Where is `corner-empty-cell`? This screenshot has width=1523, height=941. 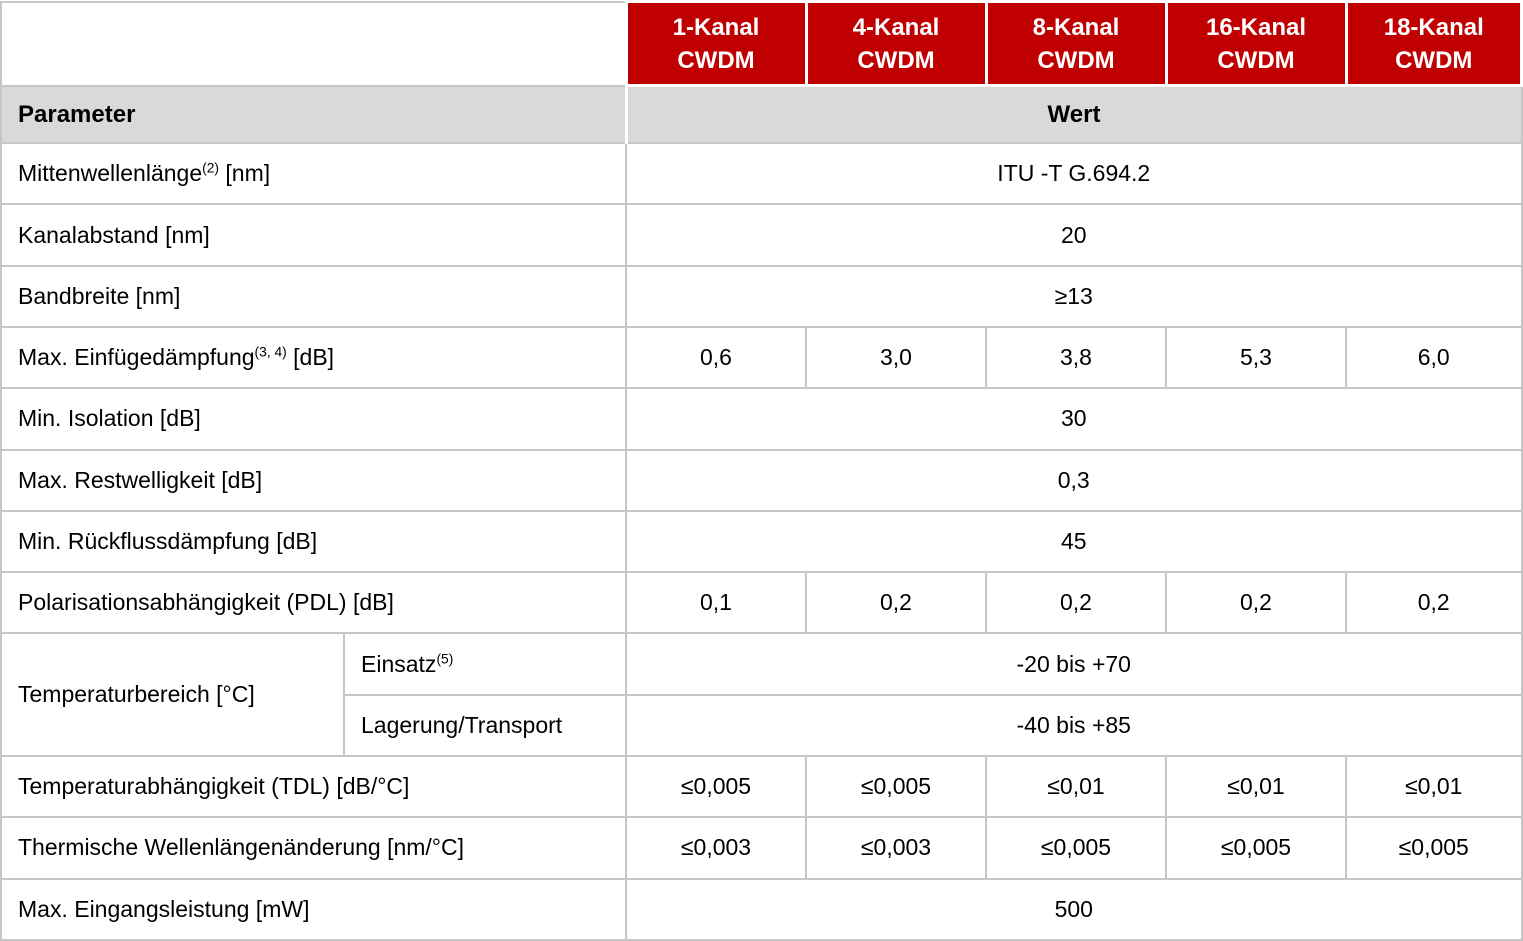
corner-empty-cell is located at coordinates (313, 43).